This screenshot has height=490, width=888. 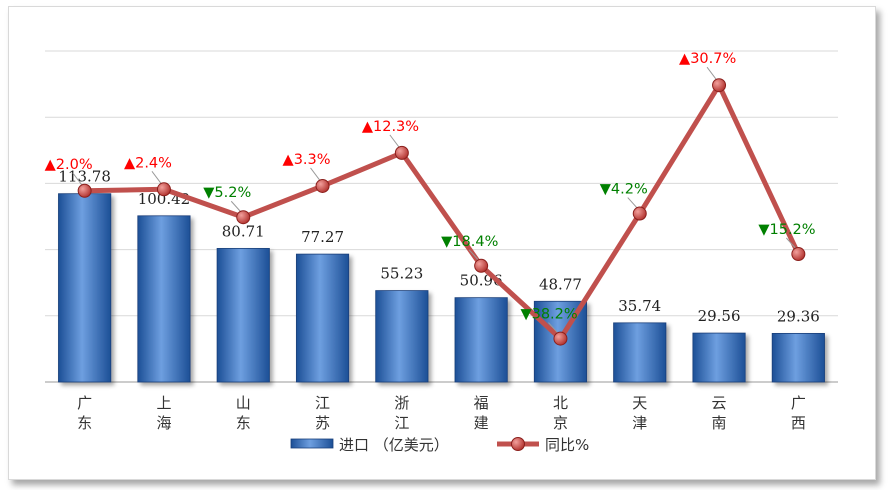 What do you see at coordinates (243, 231) in the screenshot?
I see `bar-value-label: 80.71` at bounding box center [243, 231].